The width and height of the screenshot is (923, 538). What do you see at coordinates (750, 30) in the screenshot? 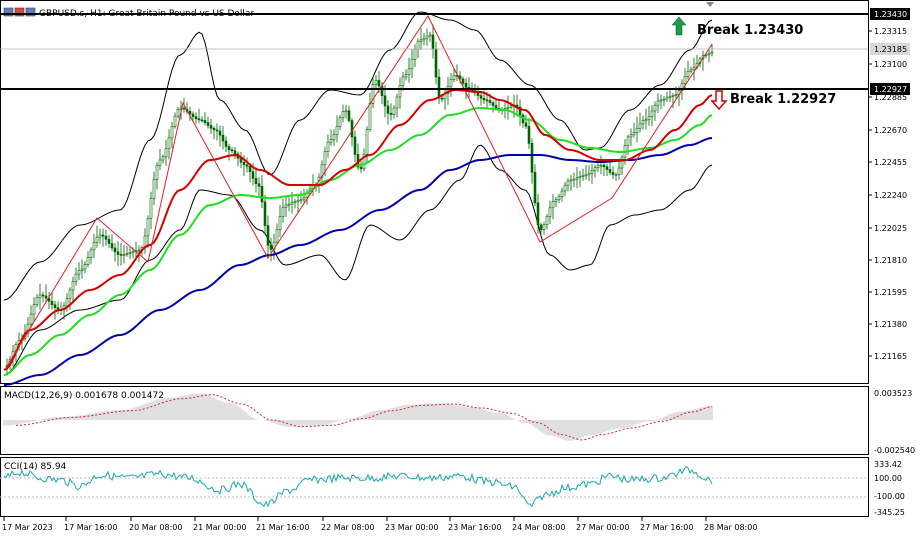
I see `break-up-label: Break 1.23430` at bounding box center [750, 30].